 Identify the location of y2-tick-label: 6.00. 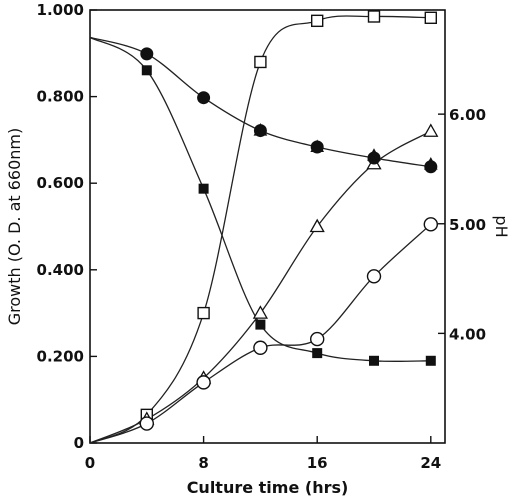
(467, 115).